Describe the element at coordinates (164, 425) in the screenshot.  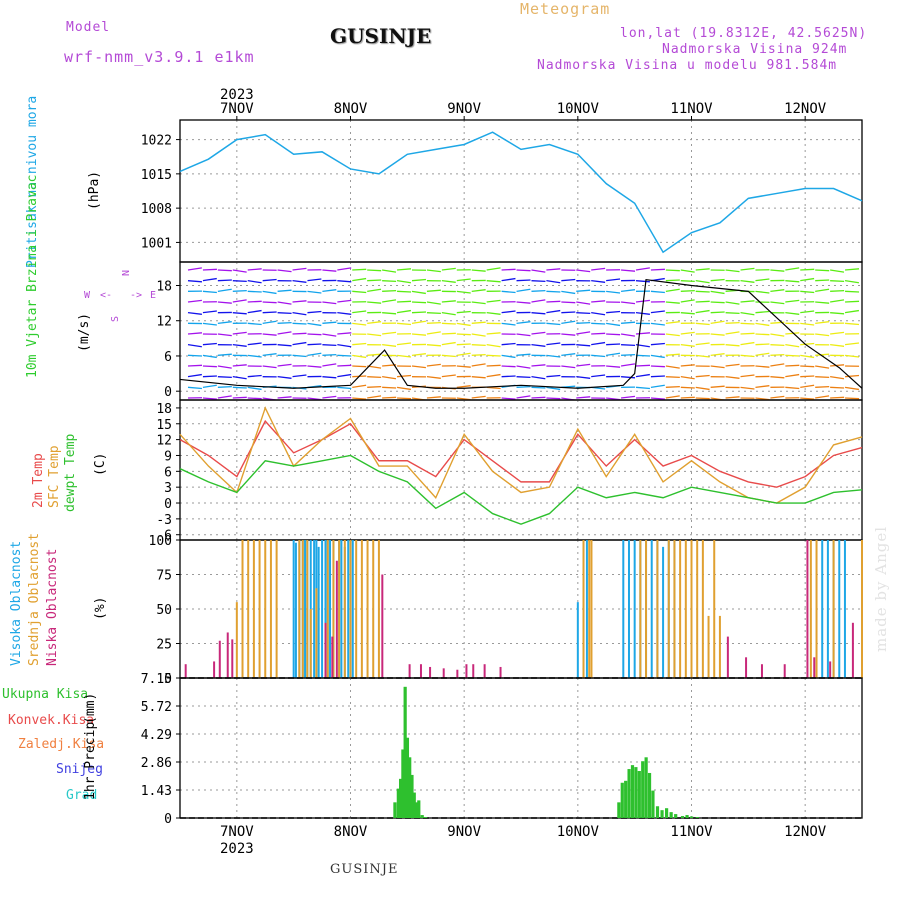
I see `ytick-label-temperature: 15` at that location.